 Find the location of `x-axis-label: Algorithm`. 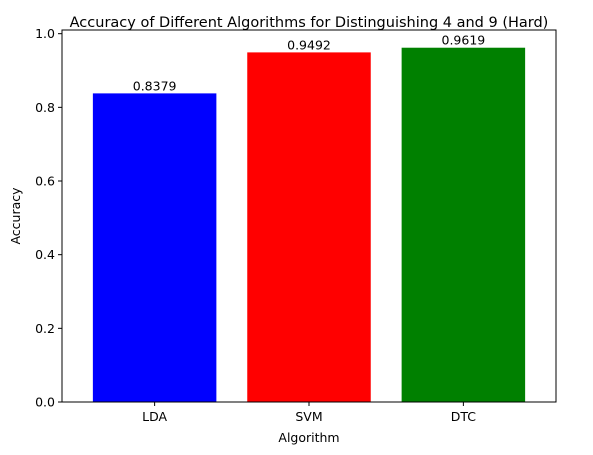

x-axis-label: Algorithm is located at coordinates (308, 437).